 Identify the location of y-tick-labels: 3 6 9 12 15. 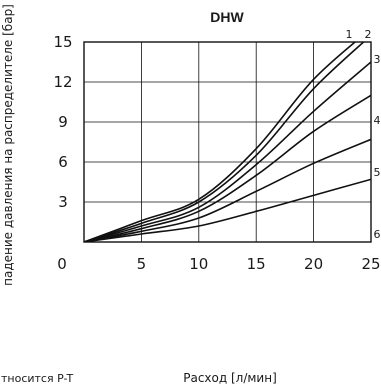
(62, 122).